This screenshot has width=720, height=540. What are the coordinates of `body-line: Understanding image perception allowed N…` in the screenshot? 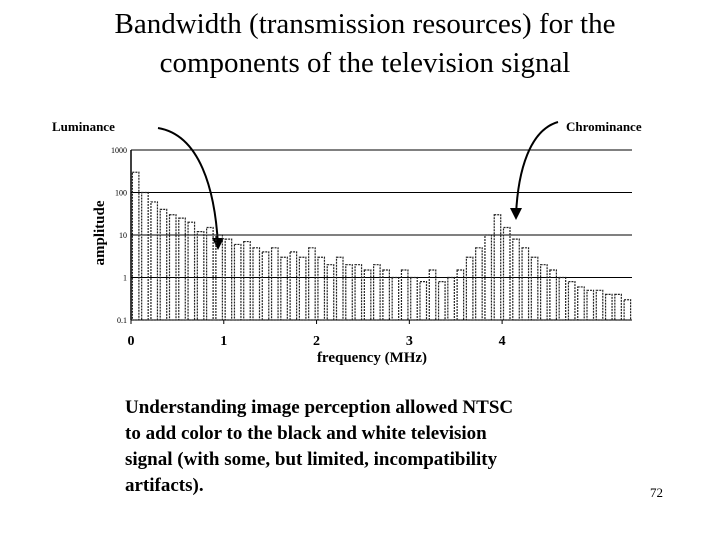 It's located at (319, 407).